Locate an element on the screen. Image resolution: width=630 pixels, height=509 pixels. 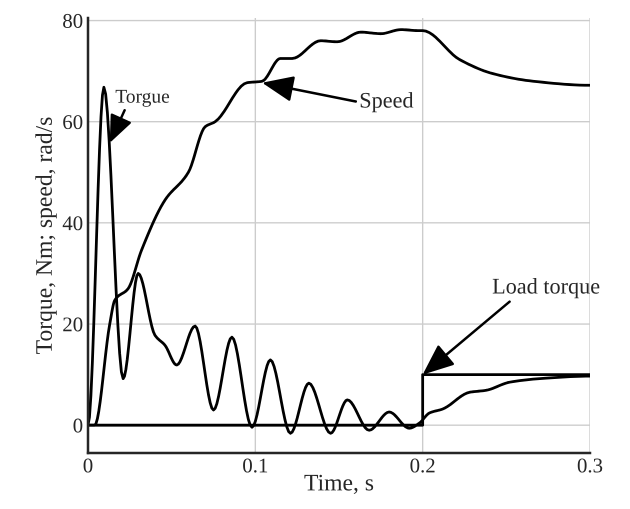
x-tick-label: 0.2 is located at coordinates (422, 465).